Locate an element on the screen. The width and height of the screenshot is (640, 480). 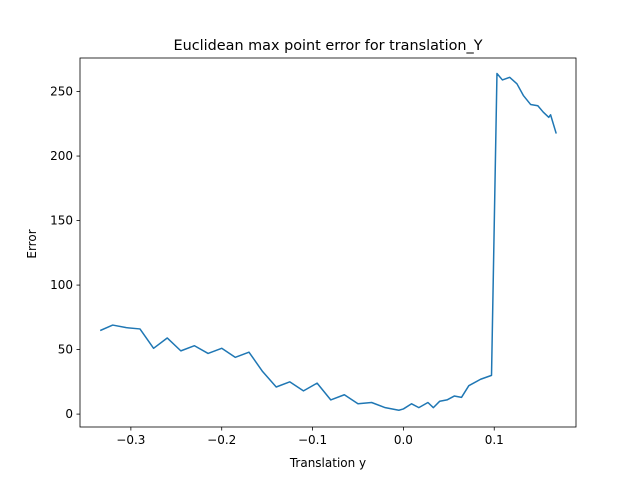
y-tick-label: 100 is located at coordinates (61, 285).